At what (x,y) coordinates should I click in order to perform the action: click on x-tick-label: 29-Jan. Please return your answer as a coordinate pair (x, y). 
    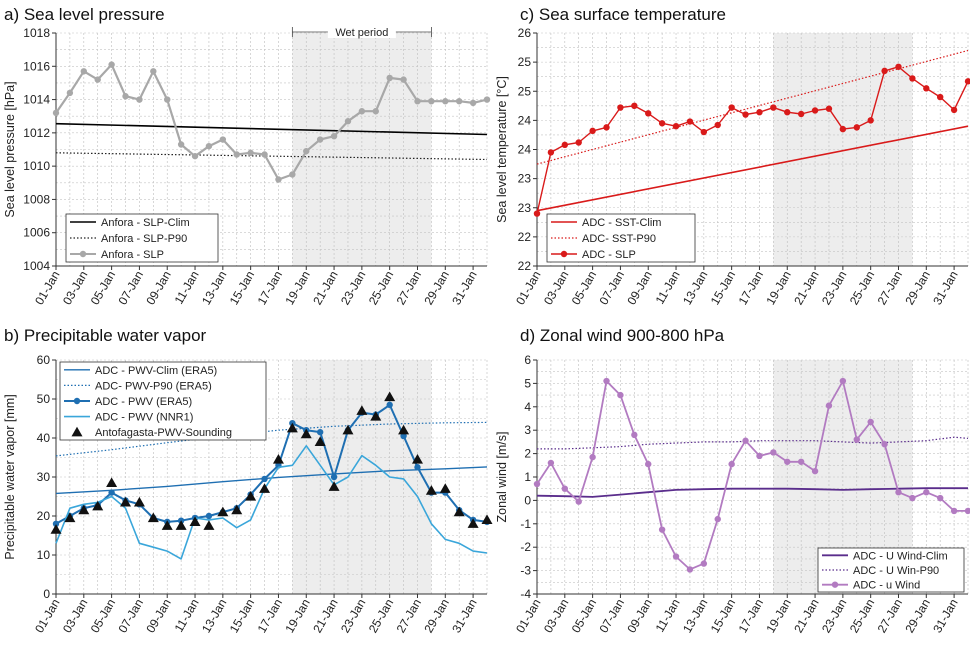
    Looking at the image, I should click on (917, 616).